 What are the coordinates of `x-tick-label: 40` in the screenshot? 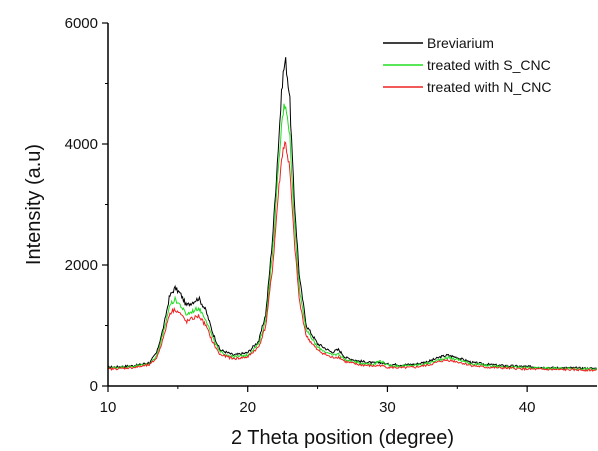 It's located at (527, 407).